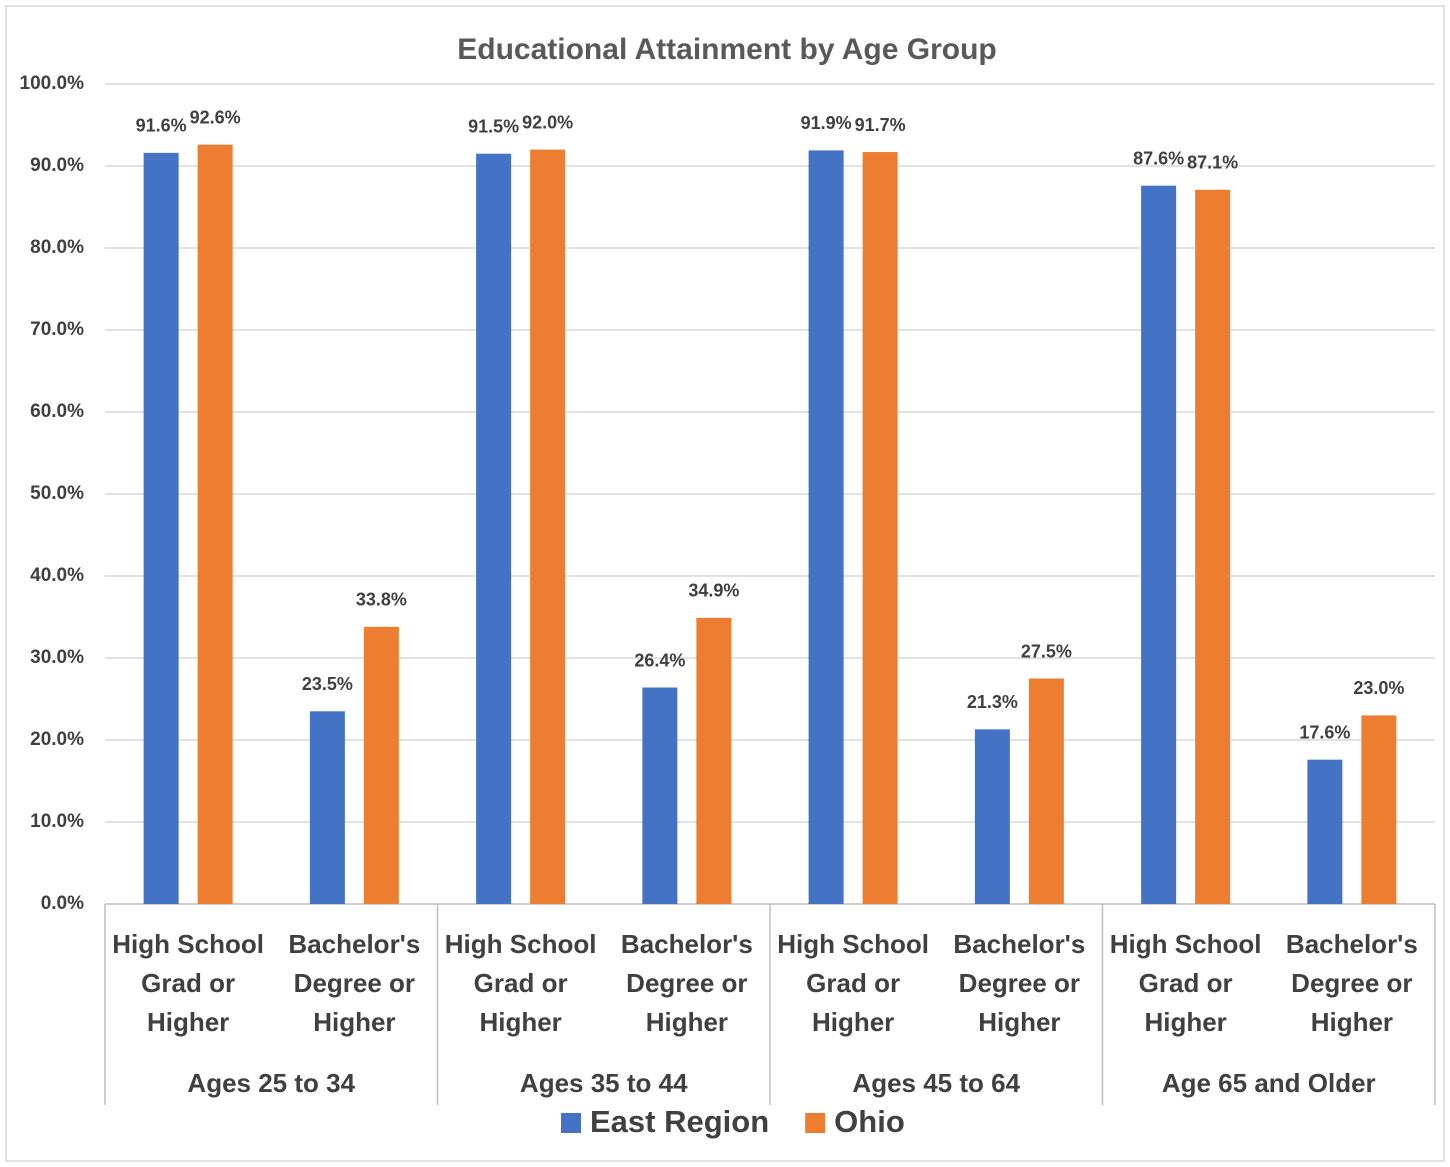  Describe the element at coordinates (1378, 688) in the screenshot. I see `data-label: 23.0%` at that location.